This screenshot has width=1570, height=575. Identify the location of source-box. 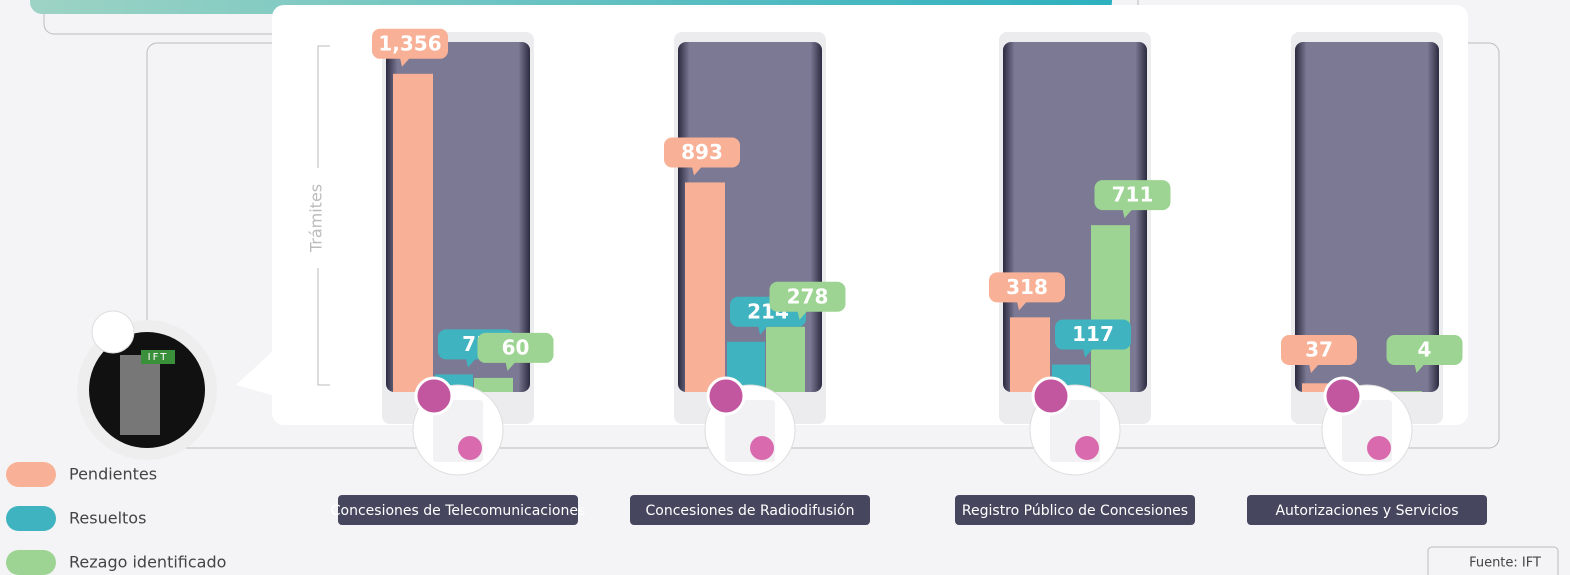
(1493, 560).